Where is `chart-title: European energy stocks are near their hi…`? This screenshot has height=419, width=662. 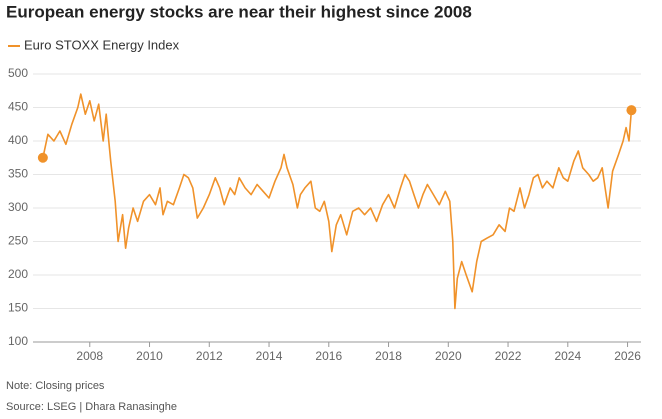 chart-title: European energy stocks are near their hi… is located at coordinates (239, 11).